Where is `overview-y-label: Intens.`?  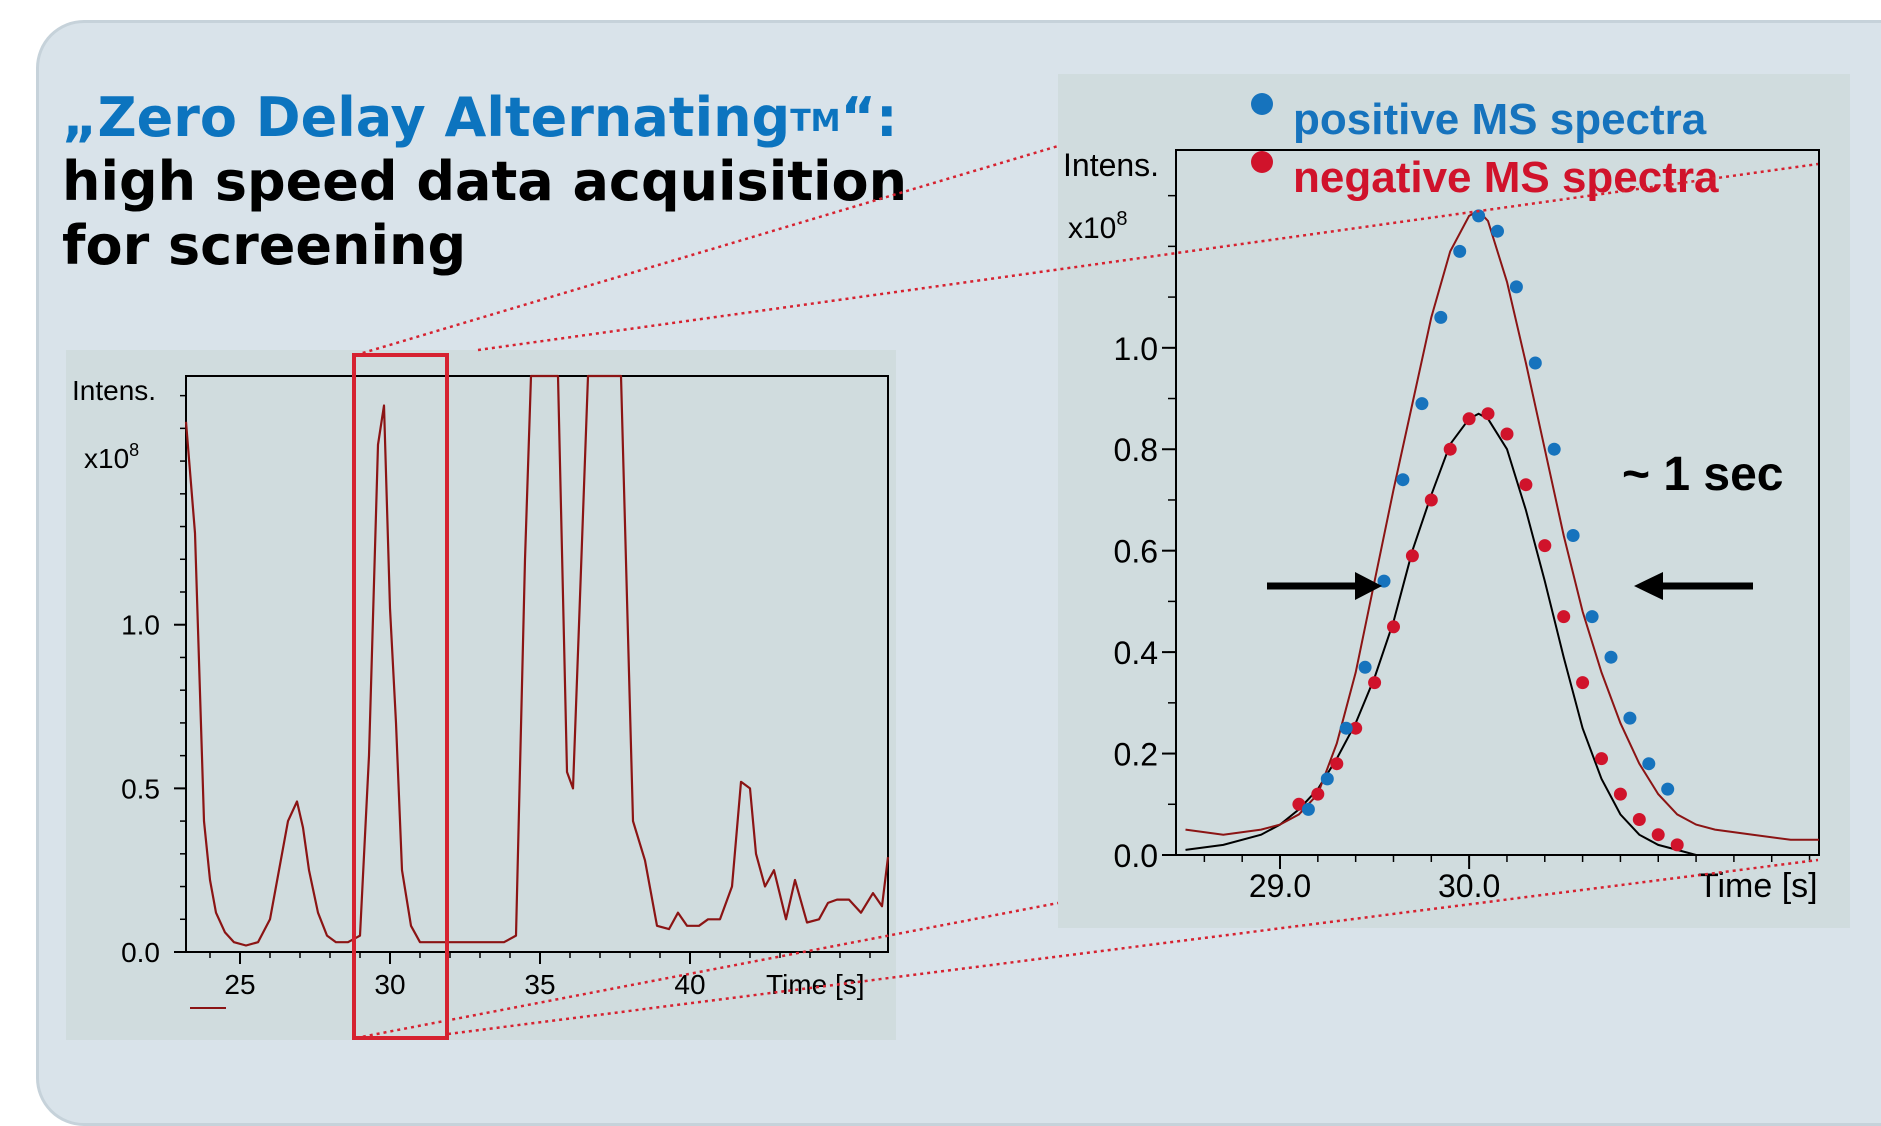 overview-y-label: Intens. is located at coordinates (114, 390).